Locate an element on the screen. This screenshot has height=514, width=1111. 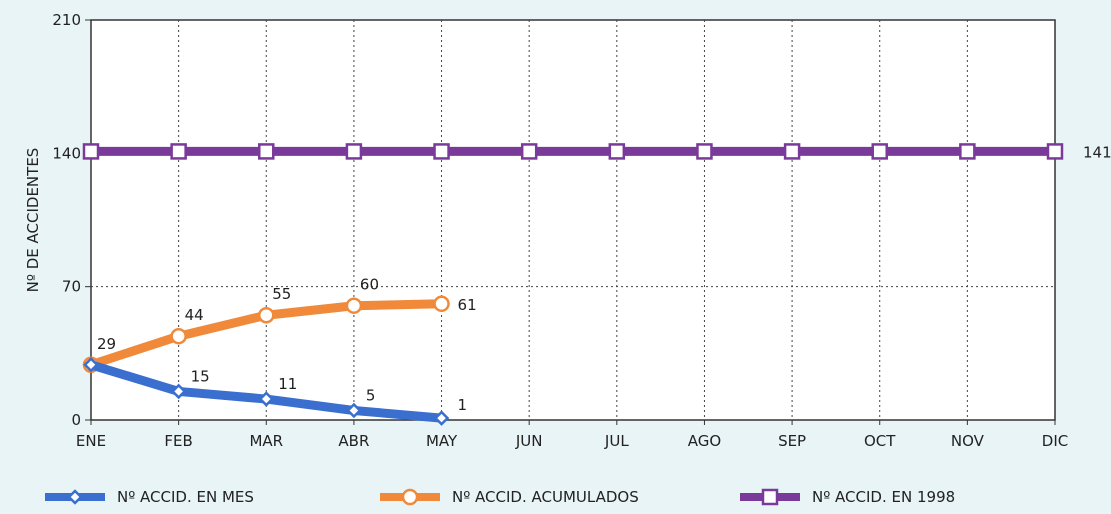
data-label: 60 is located at coordinates (369, 285).